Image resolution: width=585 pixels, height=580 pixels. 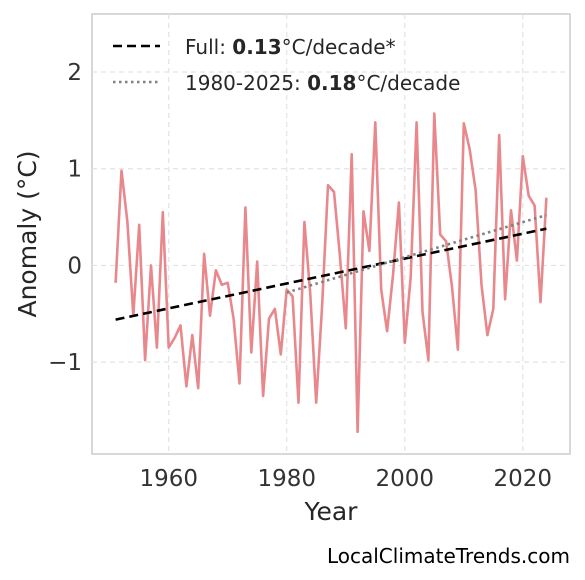 What do you see at coordinates (65, 363) in the screenshot?
I see `y-tick-label: −1` at bounding box center [65, 363].